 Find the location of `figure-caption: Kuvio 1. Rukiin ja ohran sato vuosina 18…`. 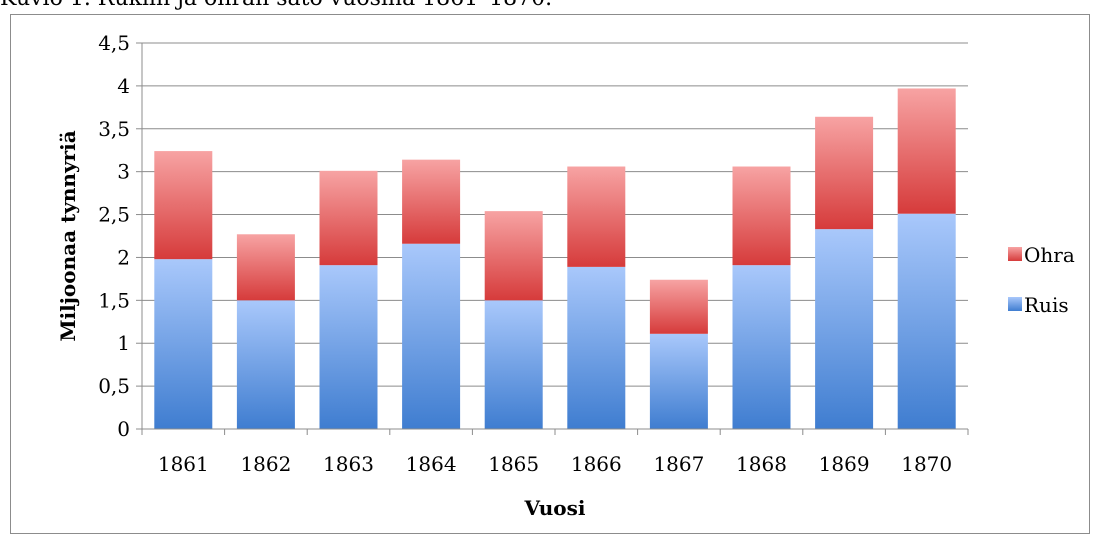

figure-caption: Kuvio 1. Rukiin ja ohran sato vuosina 18… is located at coordinates (276, 5).